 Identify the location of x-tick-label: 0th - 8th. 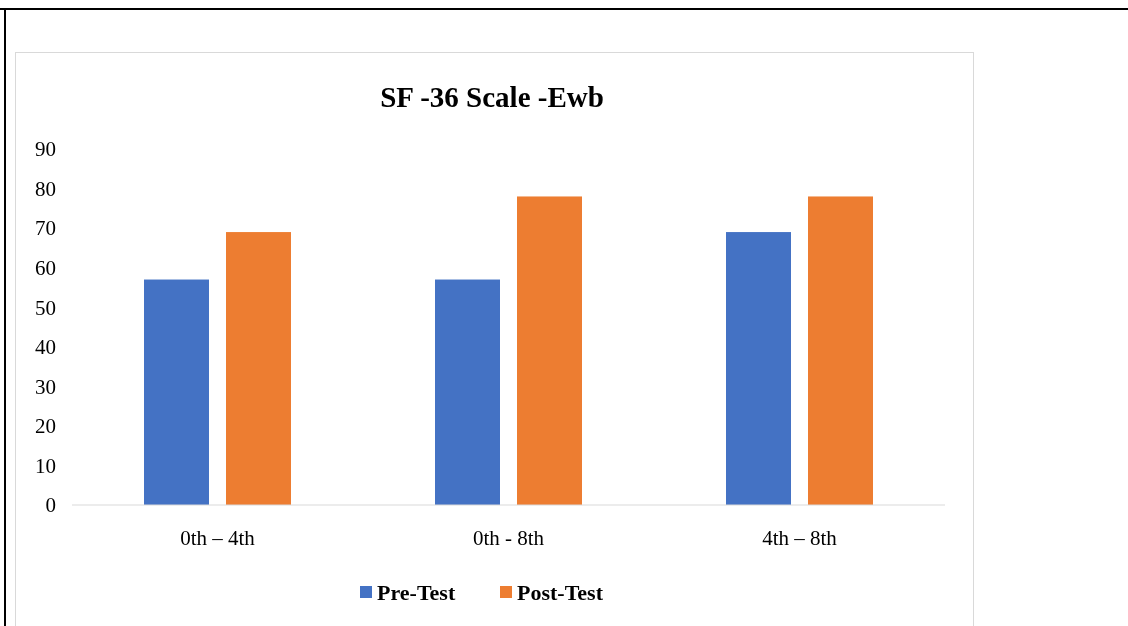
(508, 538).